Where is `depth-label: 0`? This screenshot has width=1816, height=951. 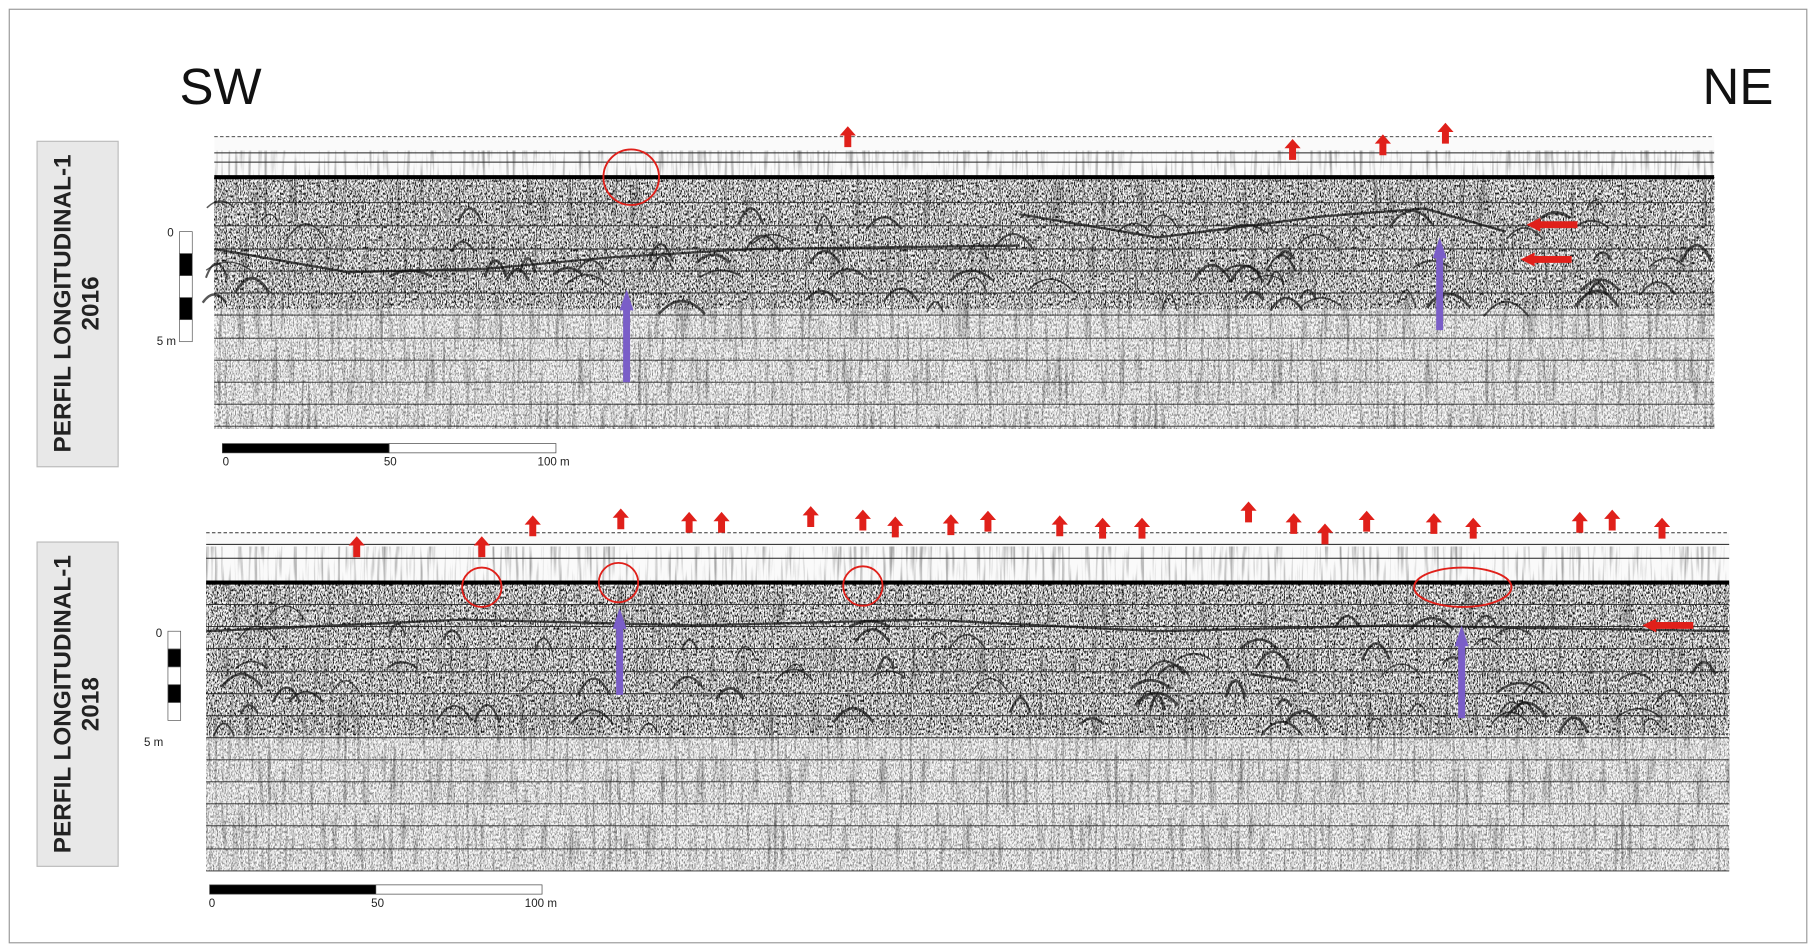 depth-label: 0 is located at coordinates (170, 233).